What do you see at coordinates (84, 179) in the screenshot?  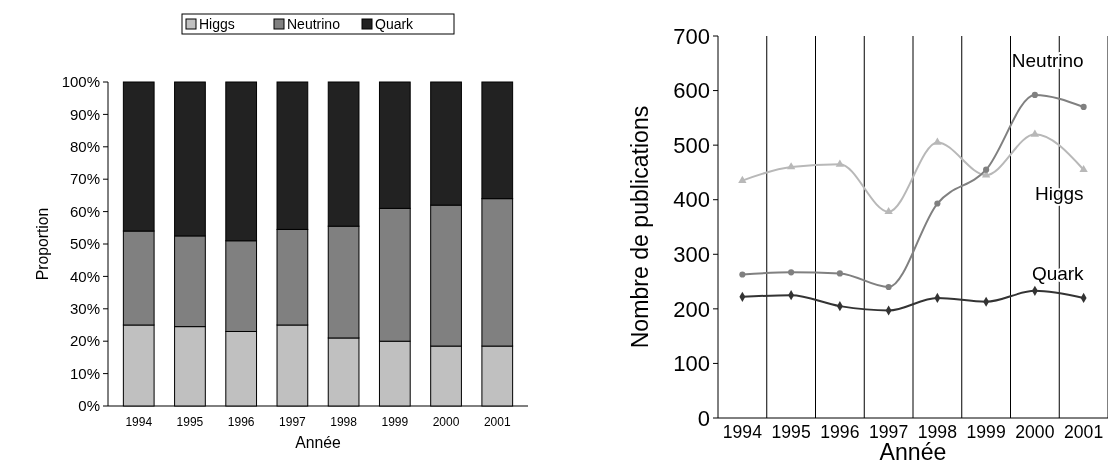 I see `y-tick-label: 70%` at bounding box center [84, 179].